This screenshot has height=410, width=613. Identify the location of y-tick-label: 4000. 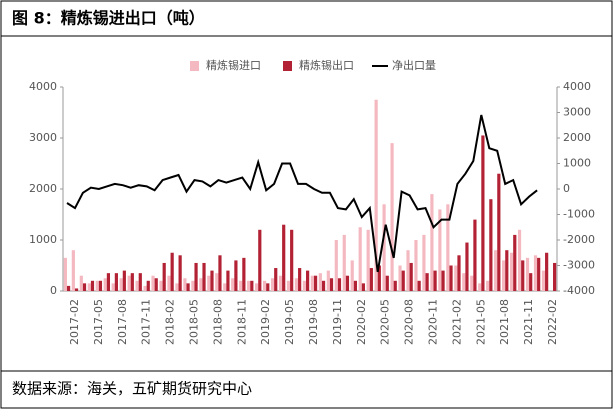
(43, 86).